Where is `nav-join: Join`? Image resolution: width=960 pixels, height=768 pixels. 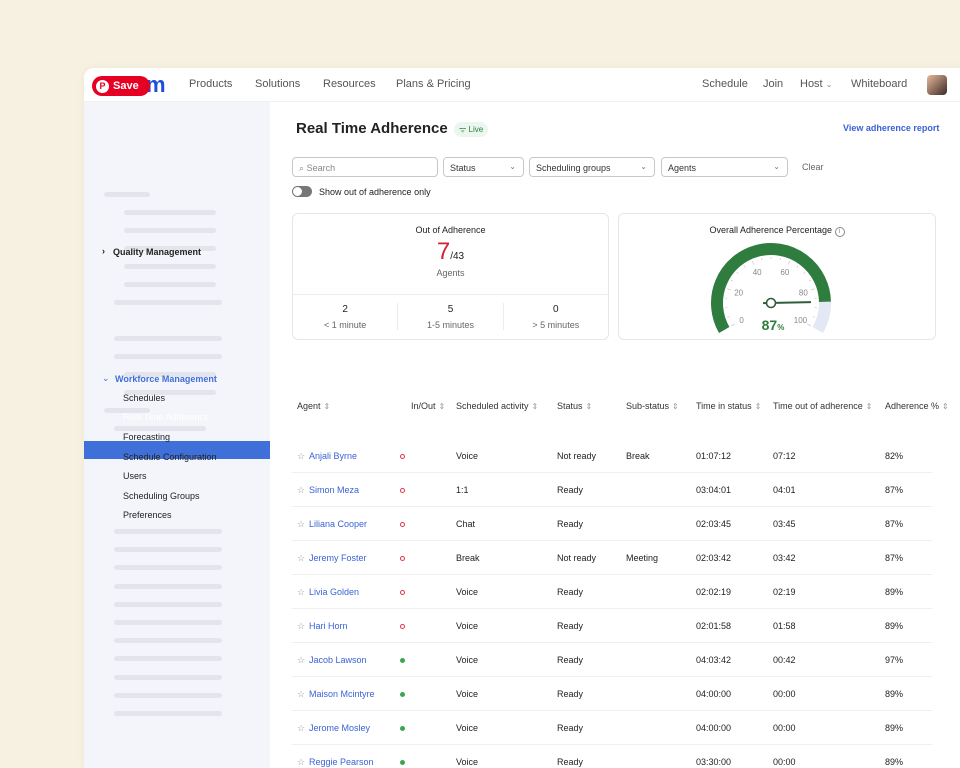 nav-join: Join is located at coordinates (773, 84).